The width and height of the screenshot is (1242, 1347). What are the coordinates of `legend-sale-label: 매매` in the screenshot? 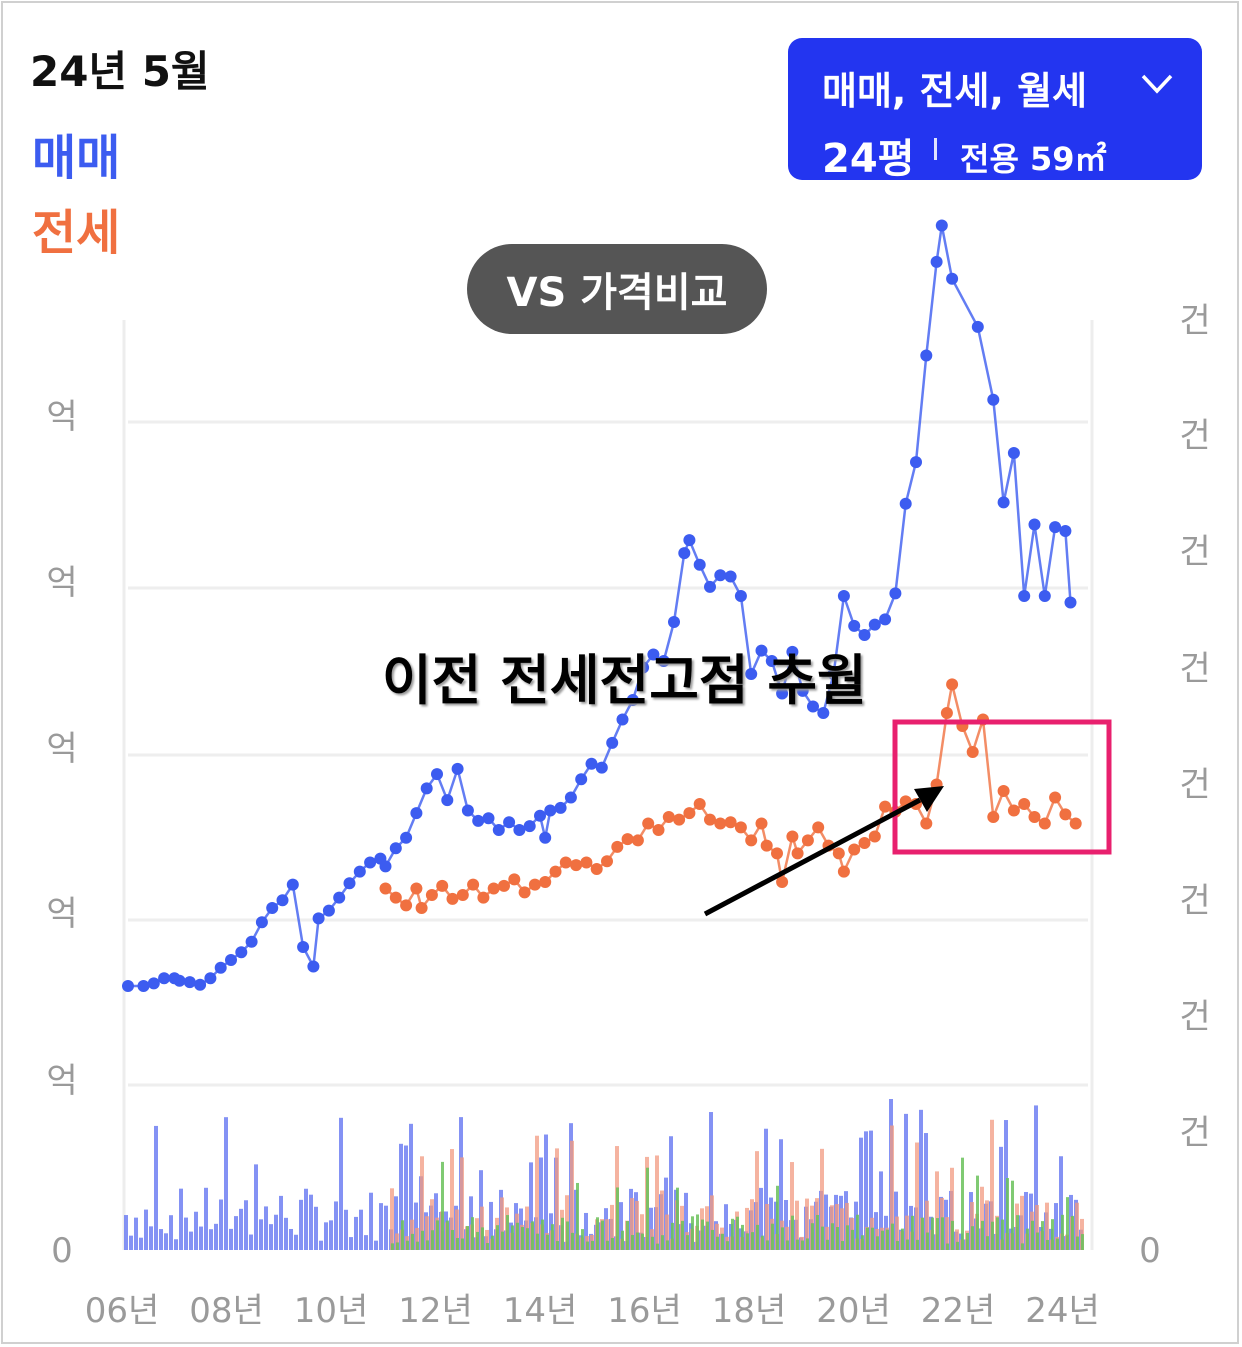 It's located at (76, 158).